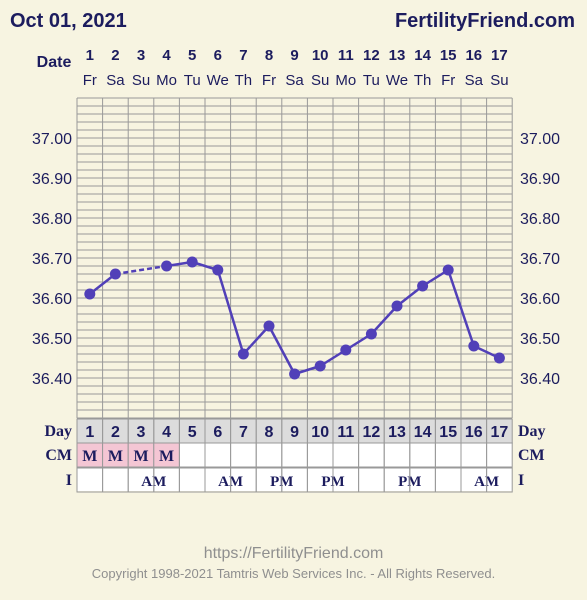  What do you see at coordinates (115, 432) in the screenshot?
I see `day-number: 2` at bounding box center [115, 432].